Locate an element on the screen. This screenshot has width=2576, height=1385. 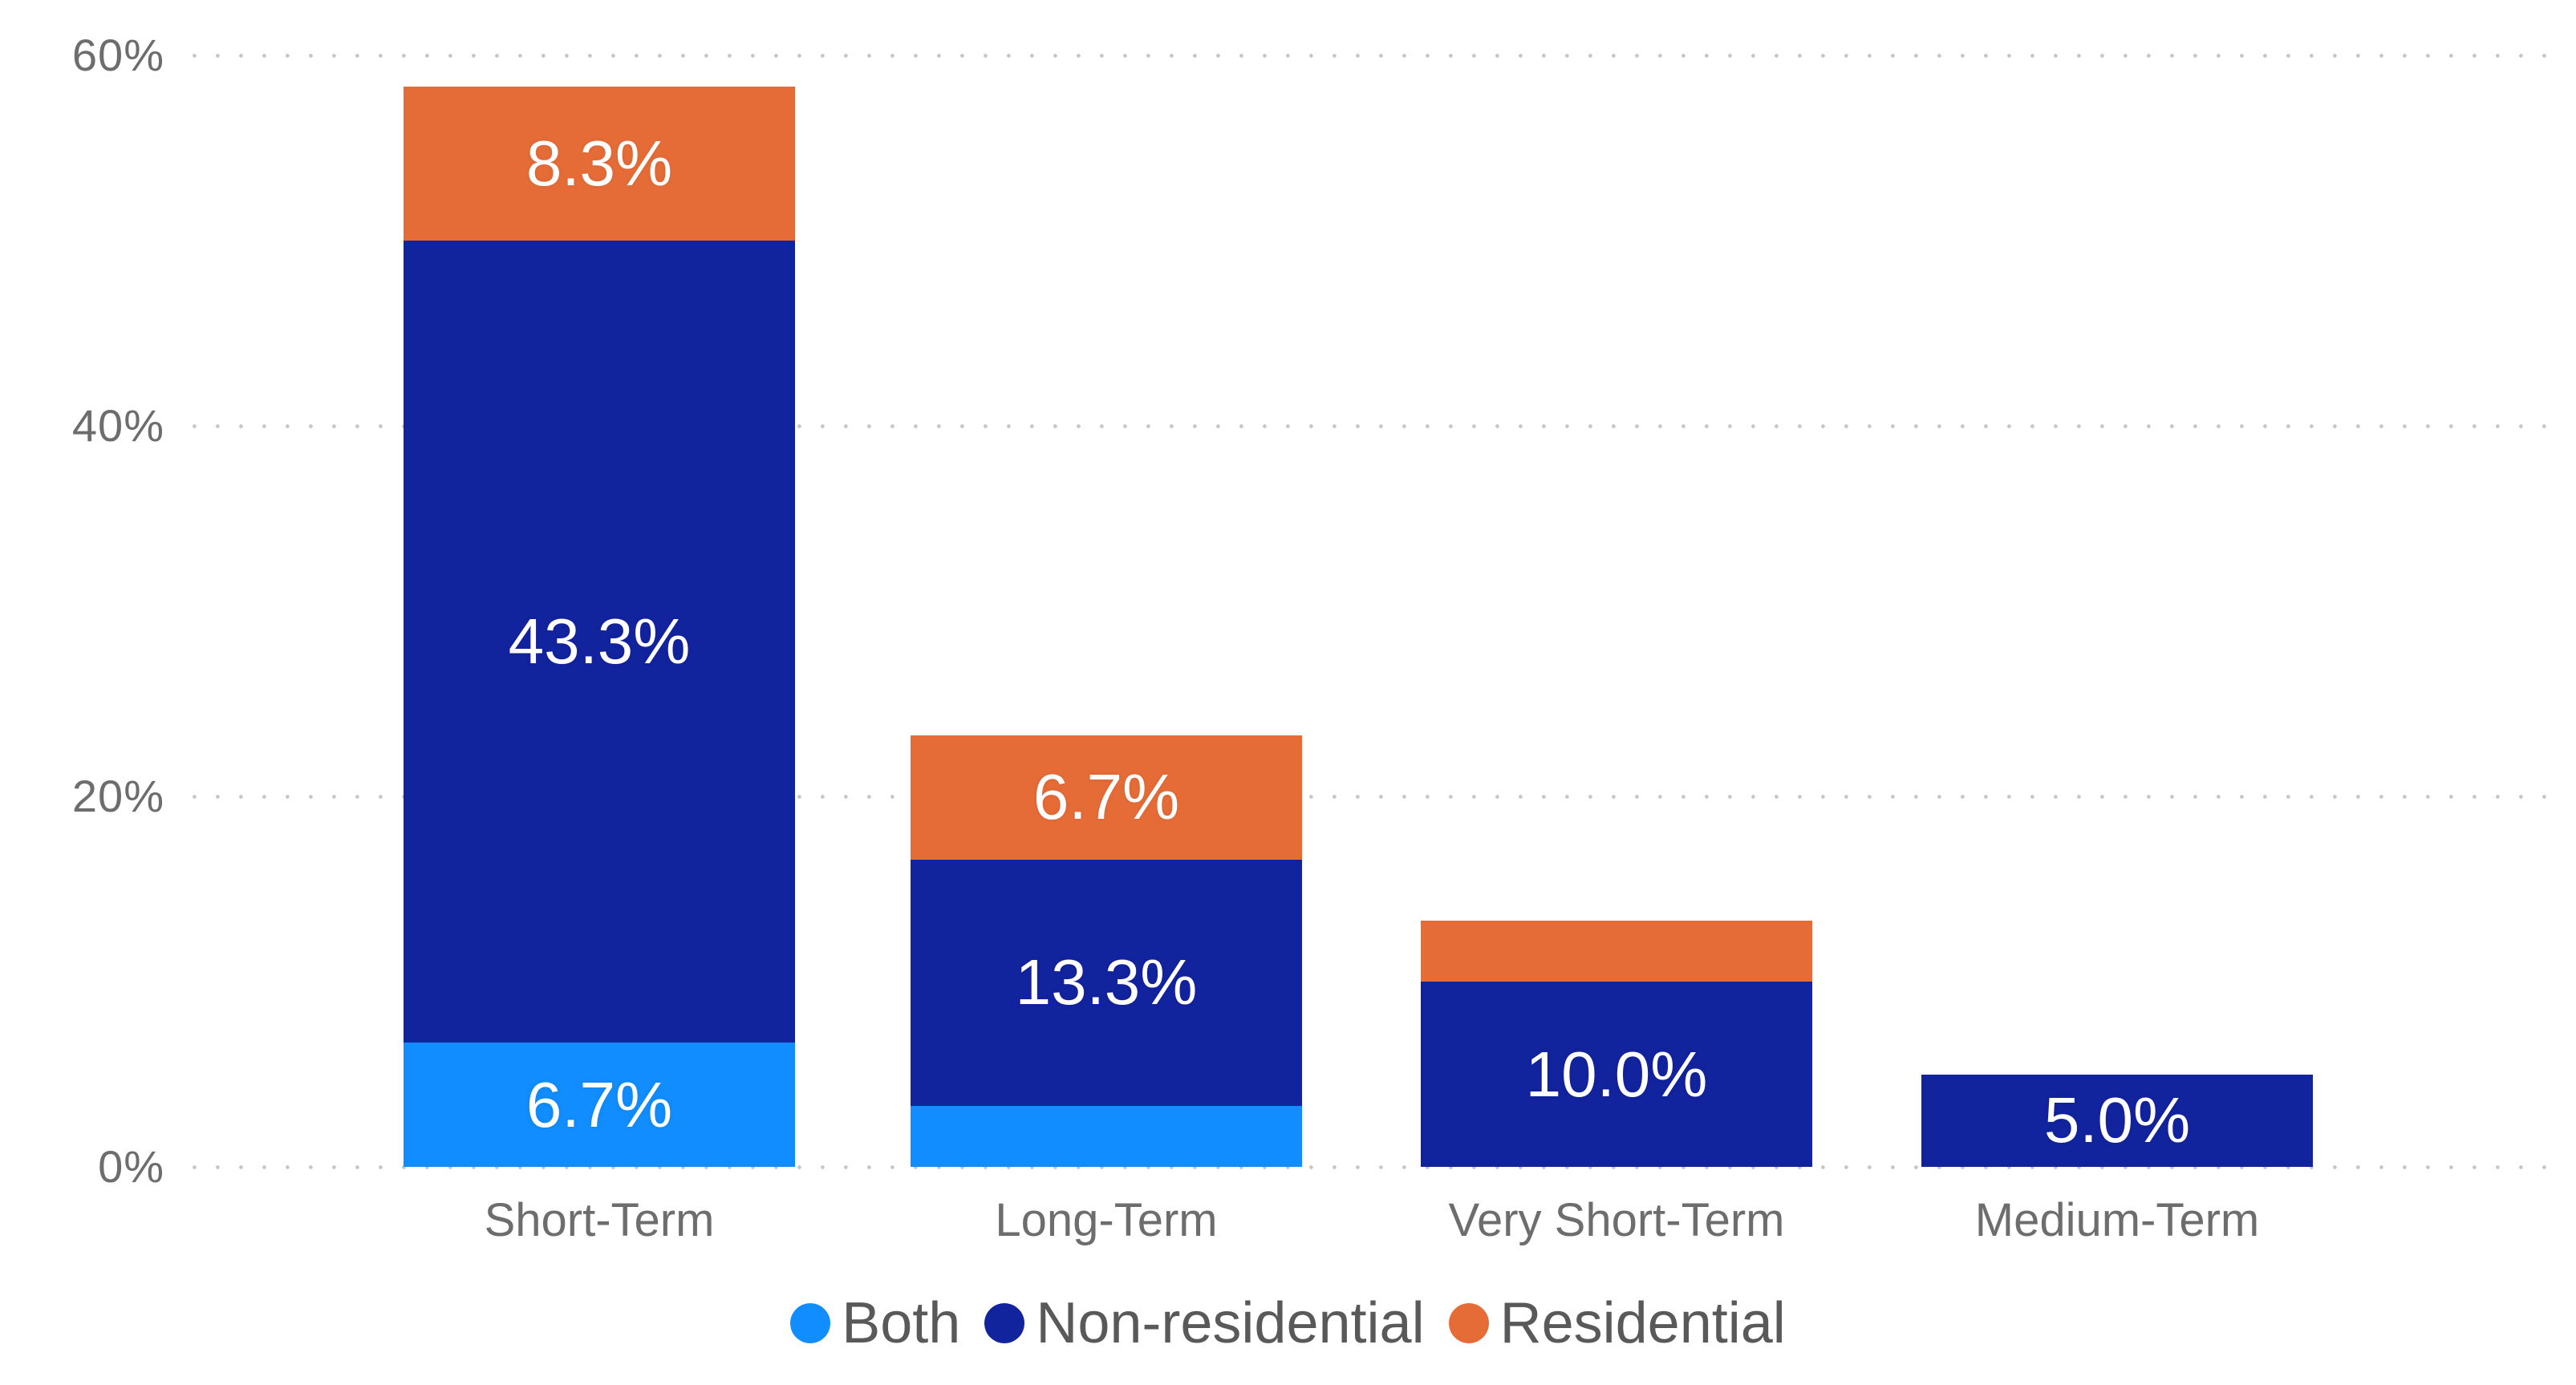
data-label-short-term-both: 6.7% is located at coordinates (599, 1104).